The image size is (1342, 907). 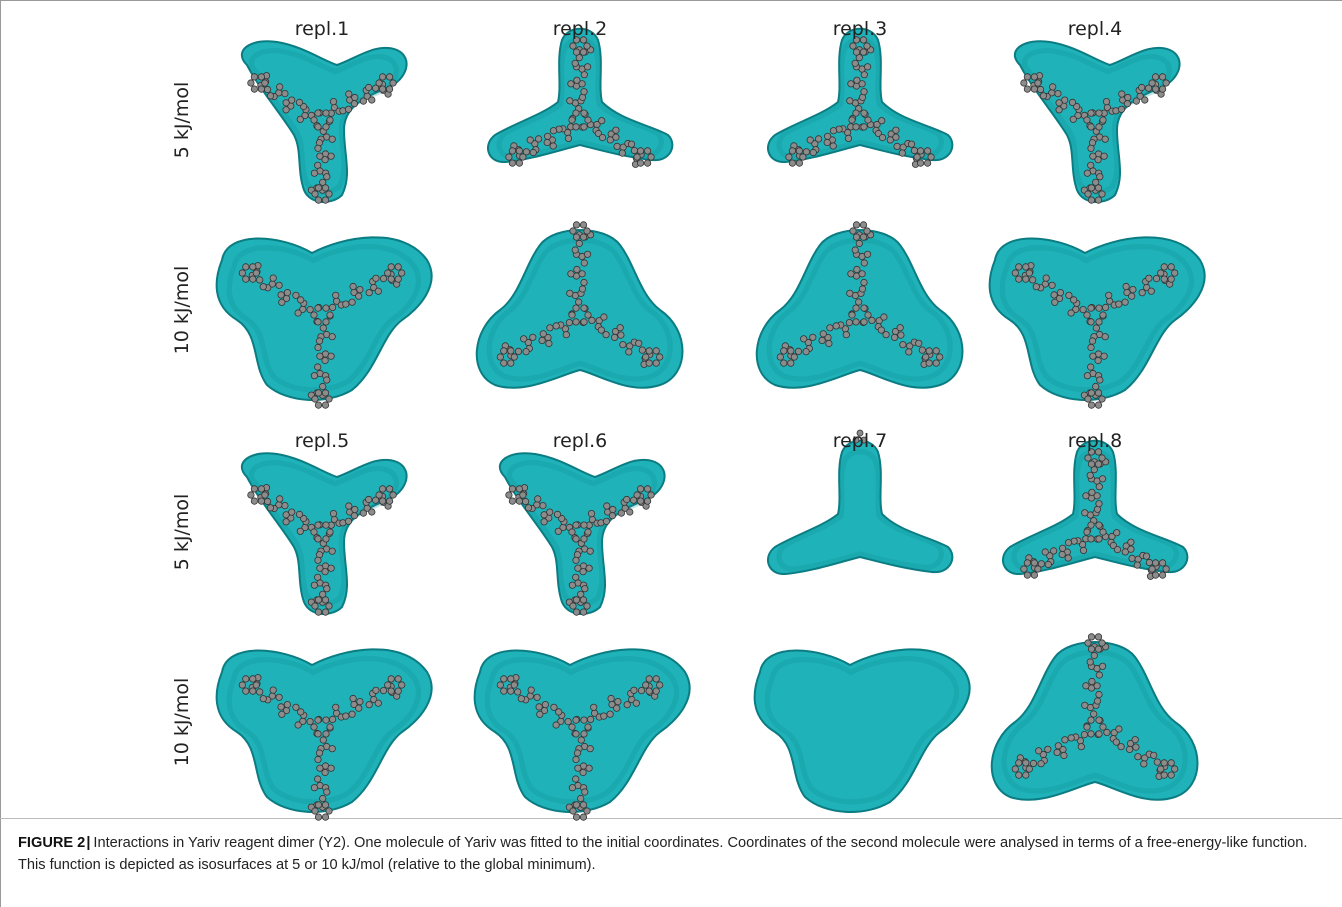 What do you see at coordinates (182, 532) in the screenshot?
I see `row-label: 5 kJ/mol` at bounding box center [182, 532].